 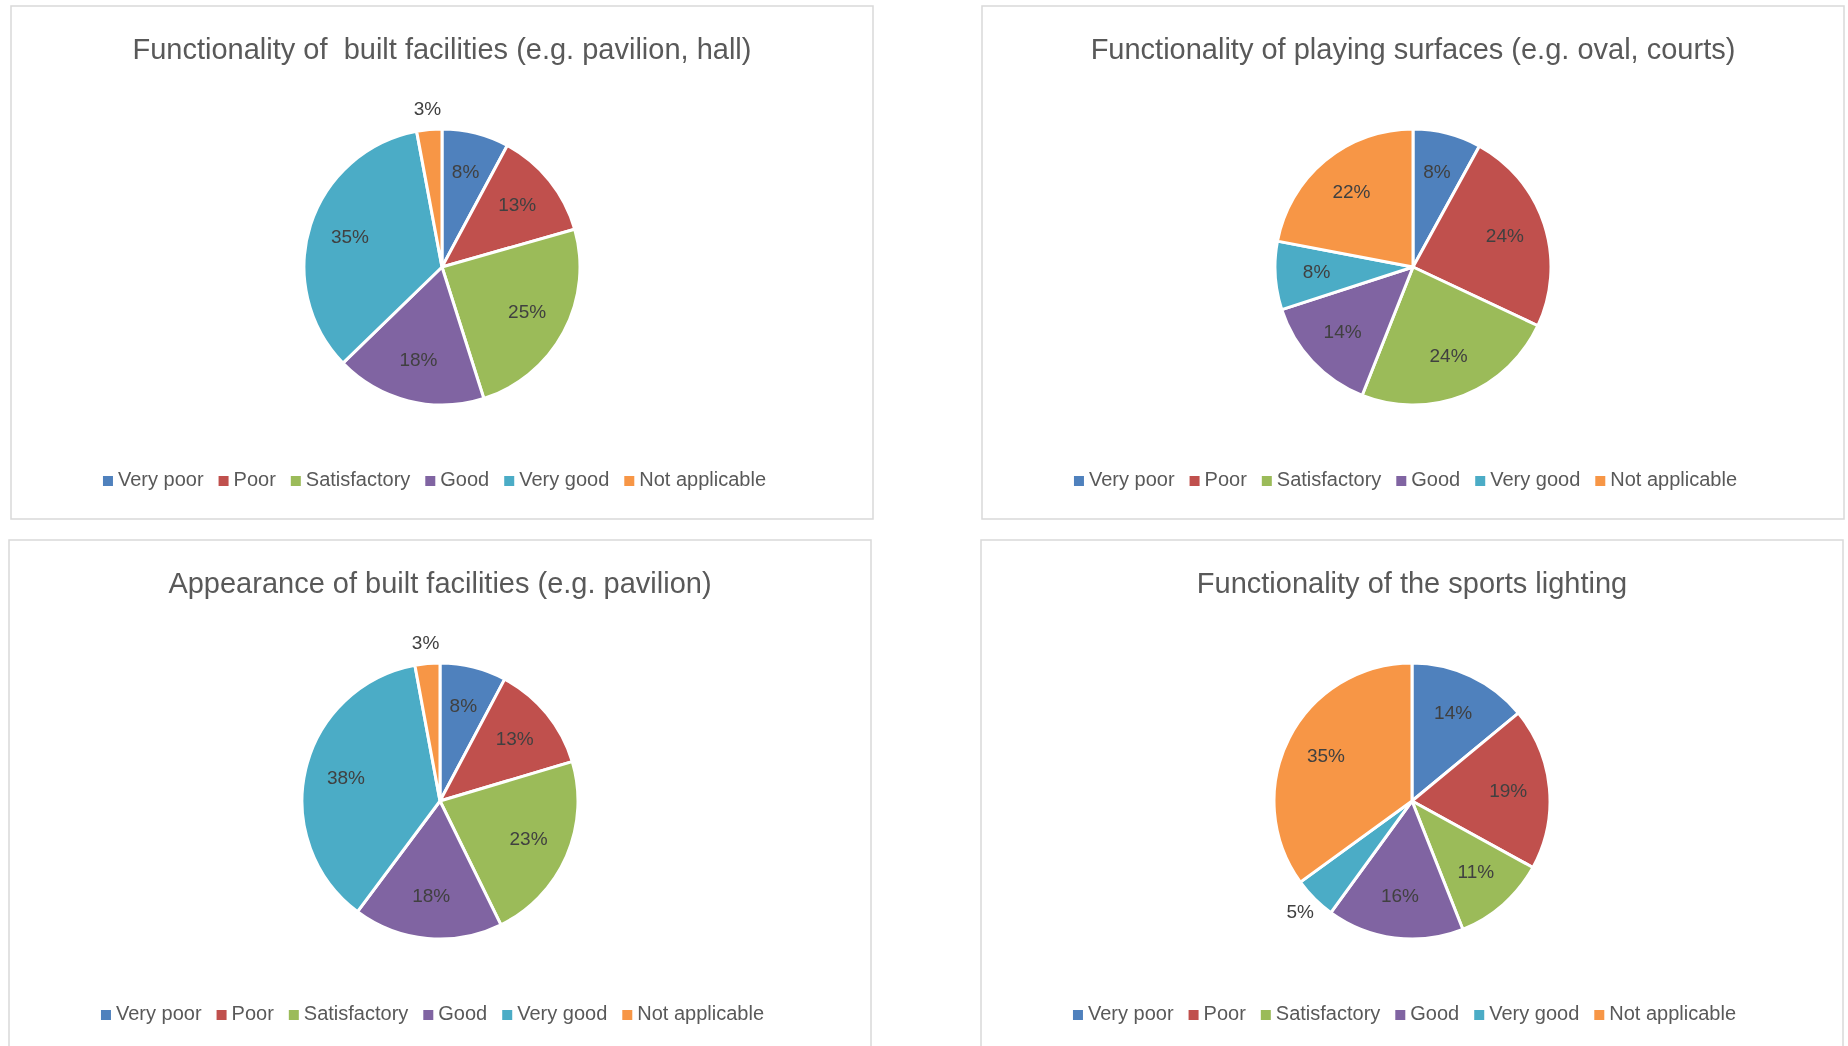 I want to click on chart-title: Appearance of built facilities (e.g. pavilion), so click(x=440, y=582).